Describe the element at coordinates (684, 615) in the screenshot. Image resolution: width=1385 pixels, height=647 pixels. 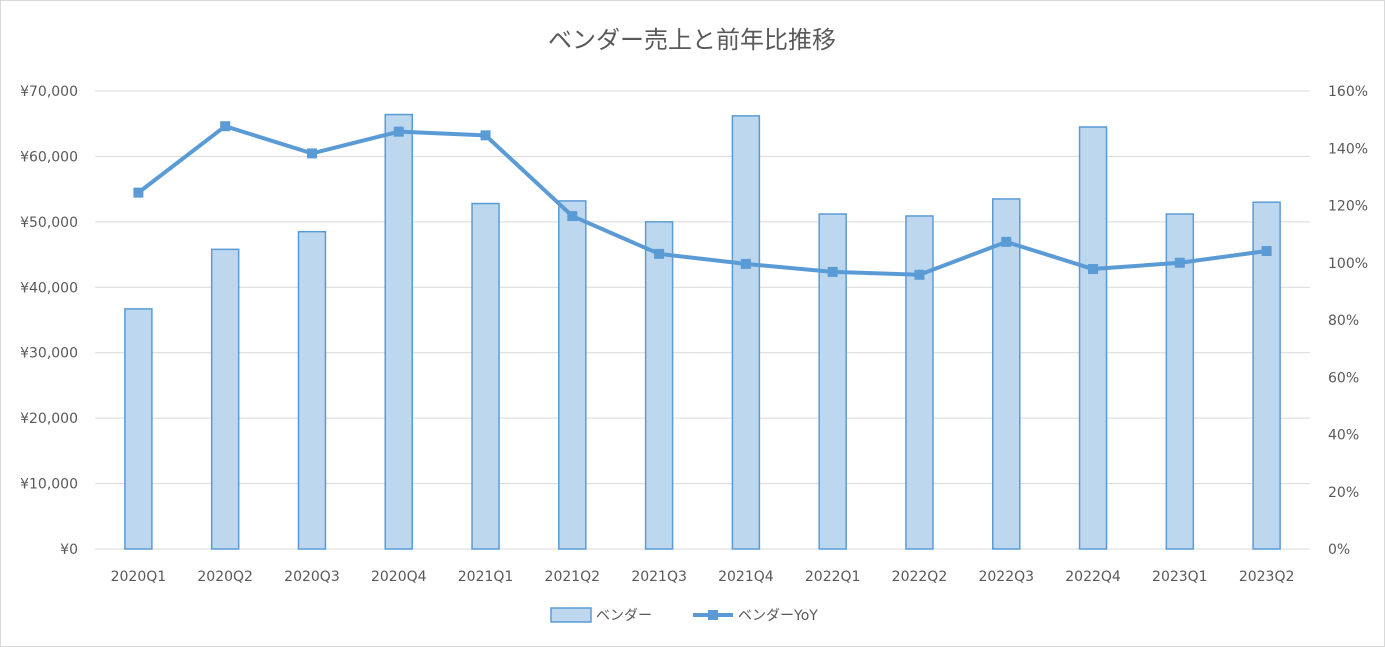
I see `legend: ベンダー ベンダーYoY` at that location.